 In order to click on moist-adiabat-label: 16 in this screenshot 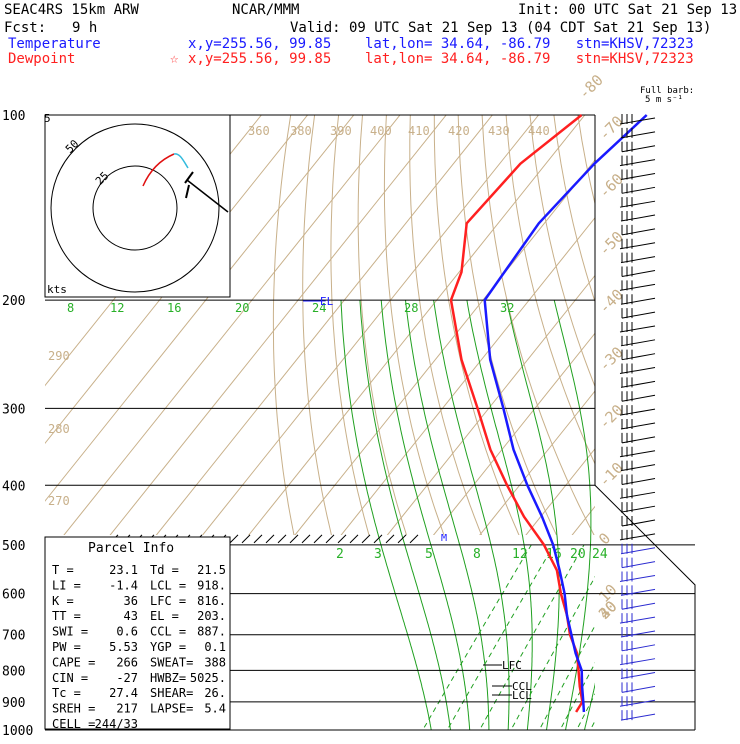, I will do `click(174, 308)`.